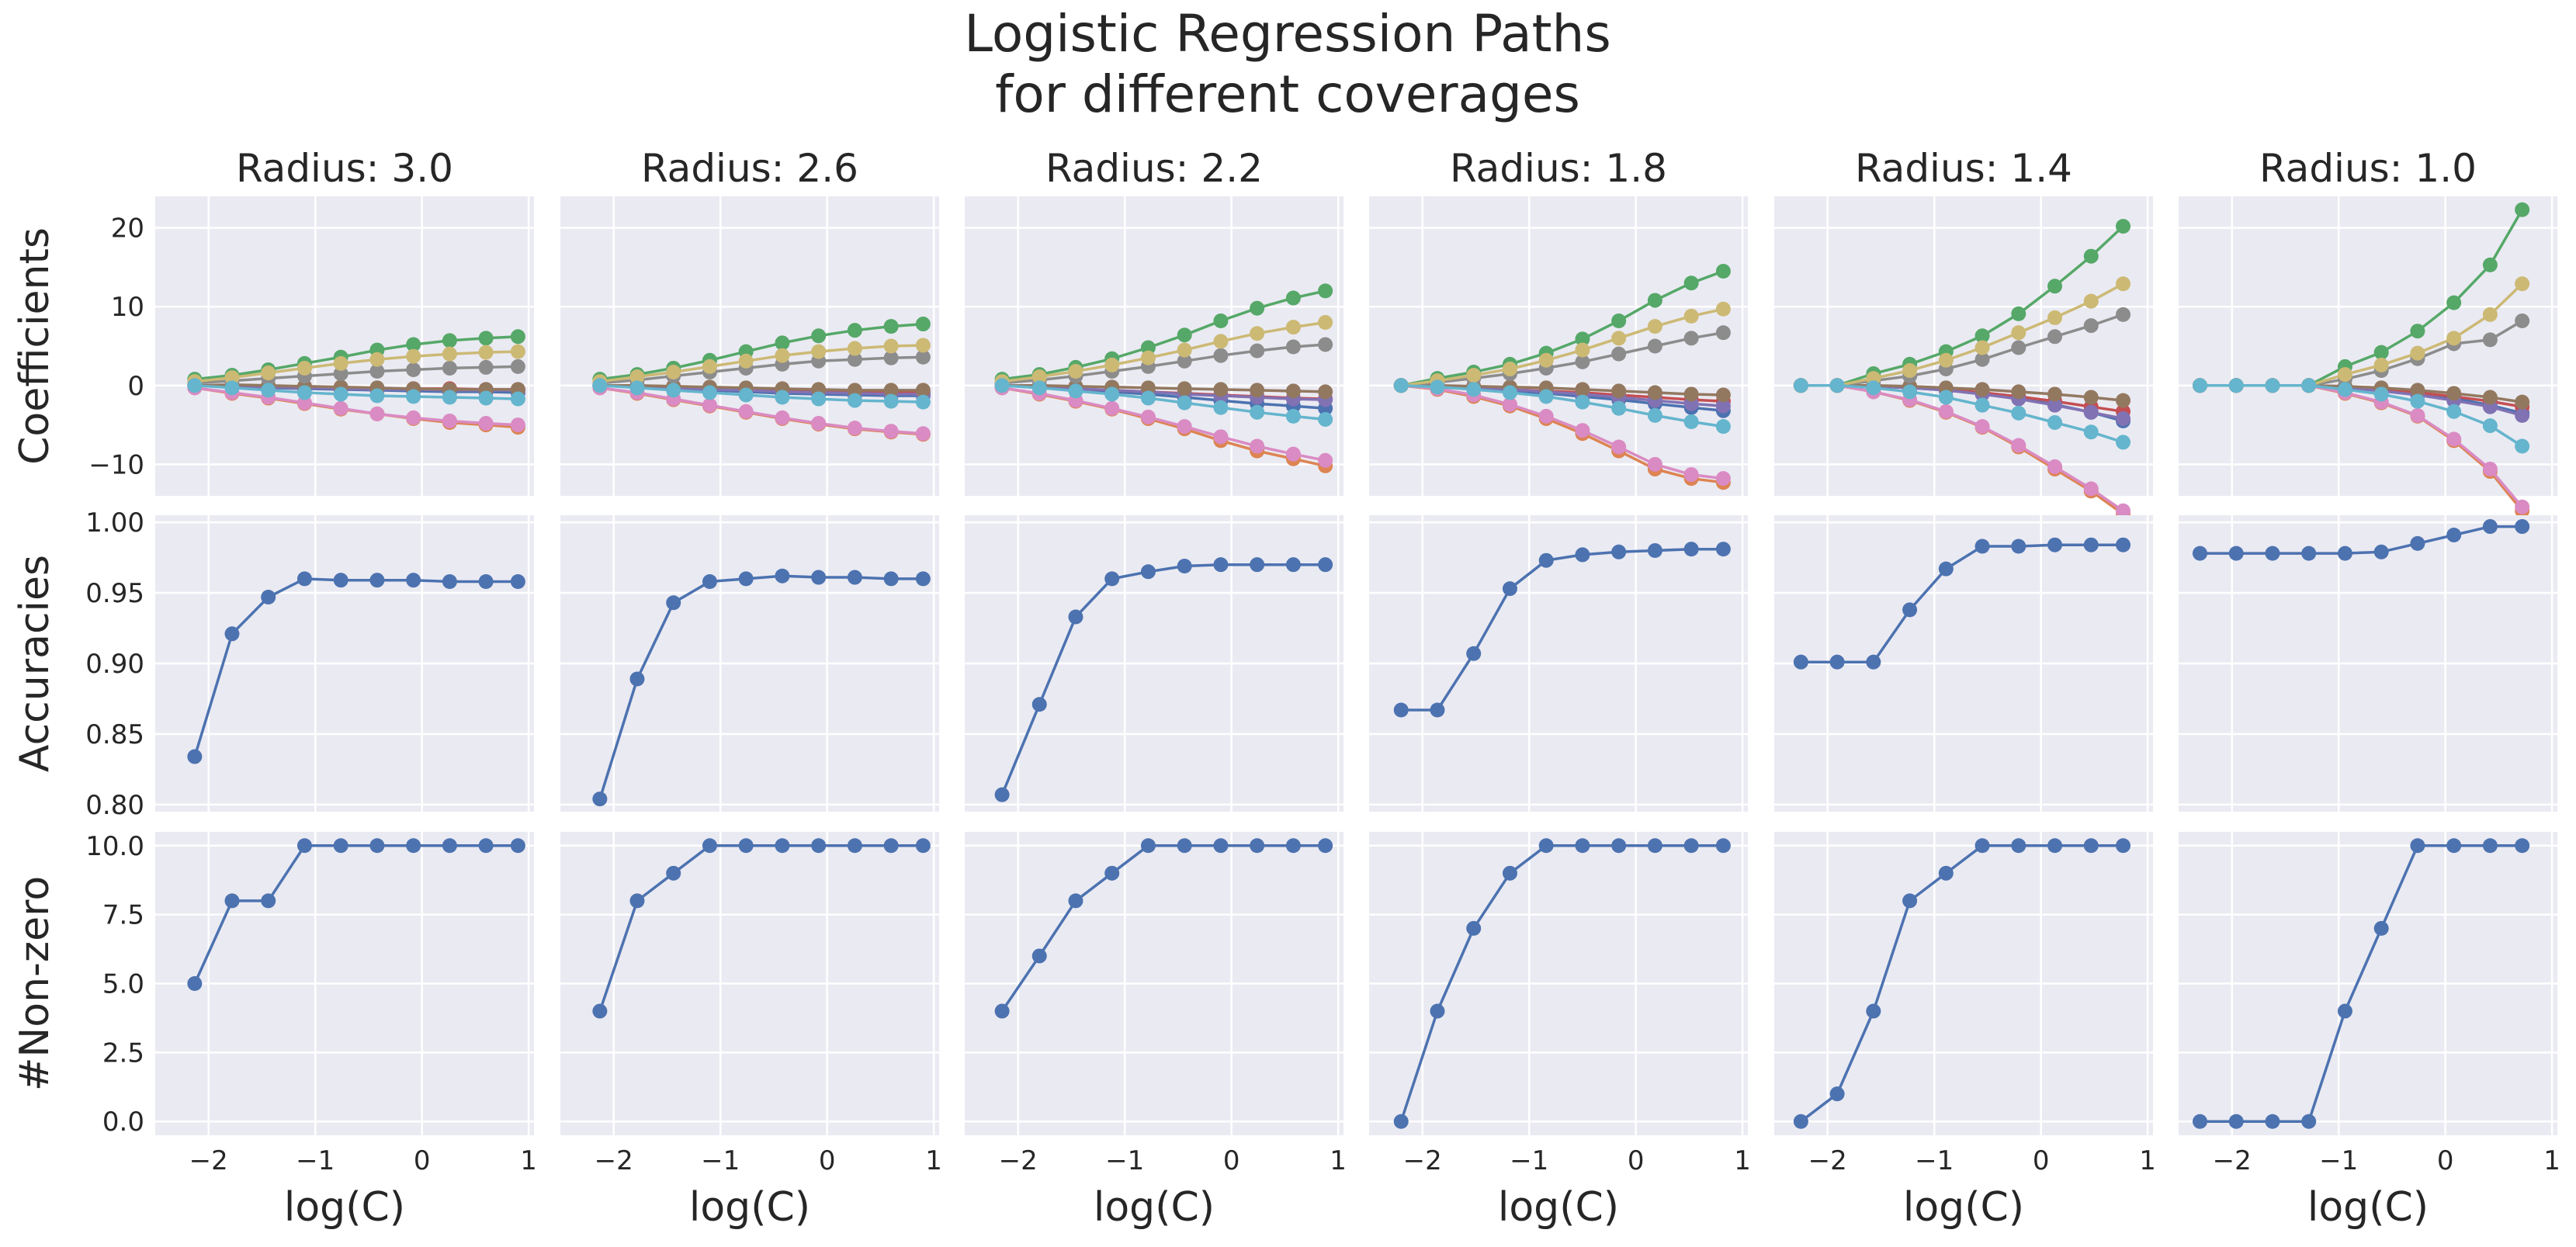  What do you see at coordinates (1529, 1160) in the screenshot?
I see `x-tick-label: −1` at bounding box center [1529, 1160].